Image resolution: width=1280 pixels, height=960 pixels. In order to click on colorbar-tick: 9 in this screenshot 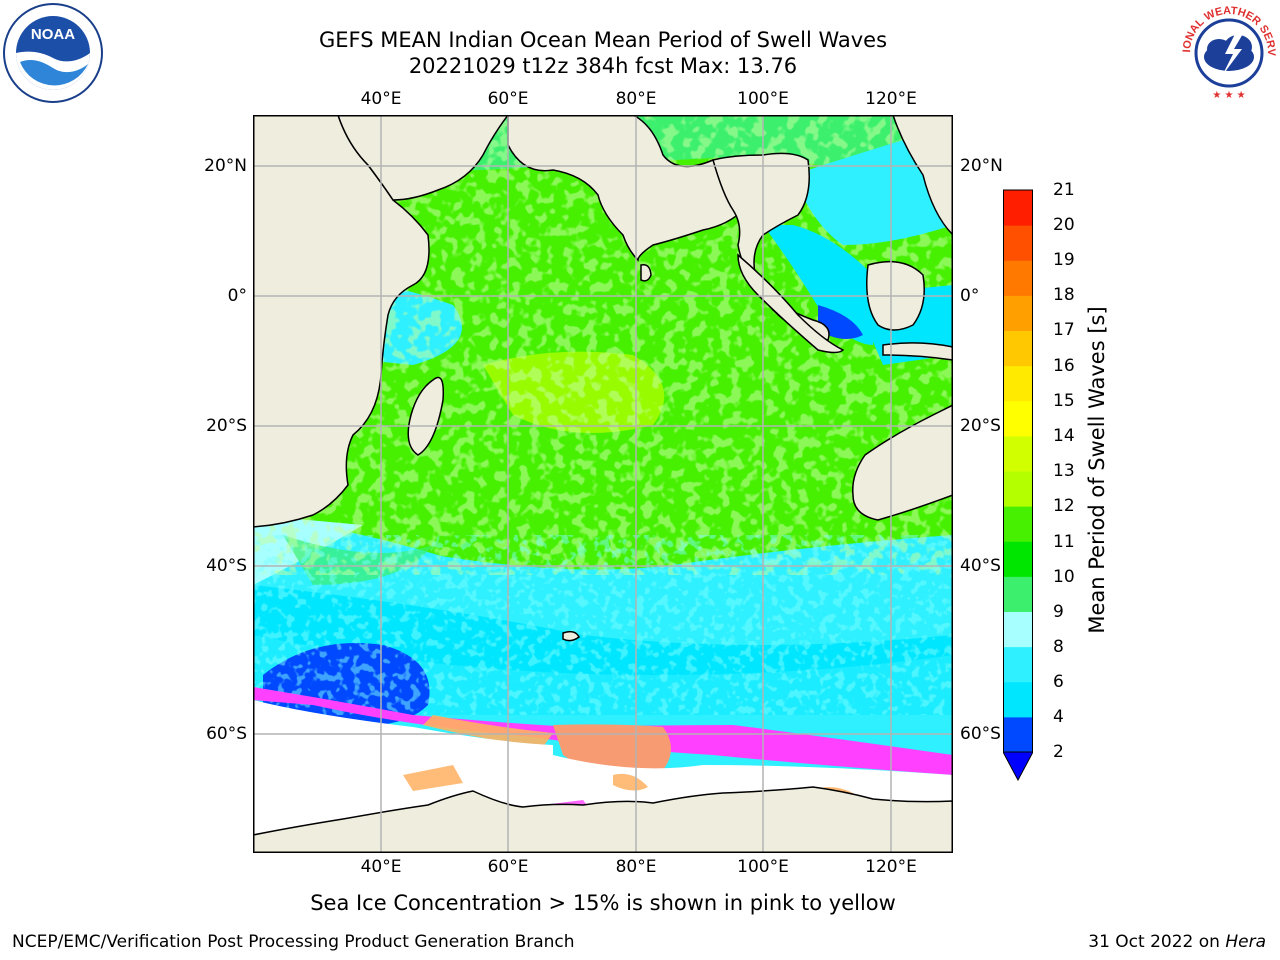, I will do `click(1058, 612)`.